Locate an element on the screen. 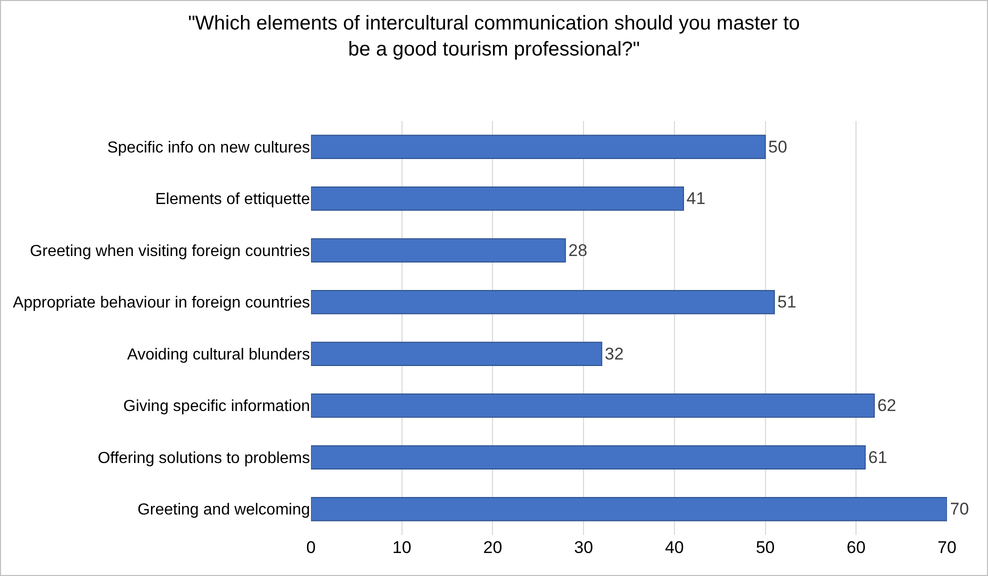  y-tick-label: Greeting when visiting foreign countries is located at coordinates (170, 251).